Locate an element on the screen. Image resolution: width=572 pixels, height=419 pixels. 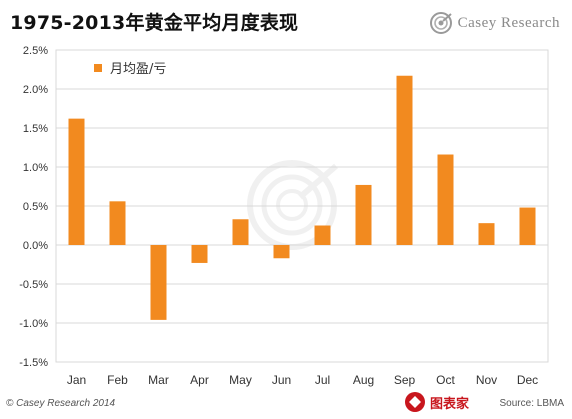
tubiaojia-logo-icon is located at coordinates (415, 402).